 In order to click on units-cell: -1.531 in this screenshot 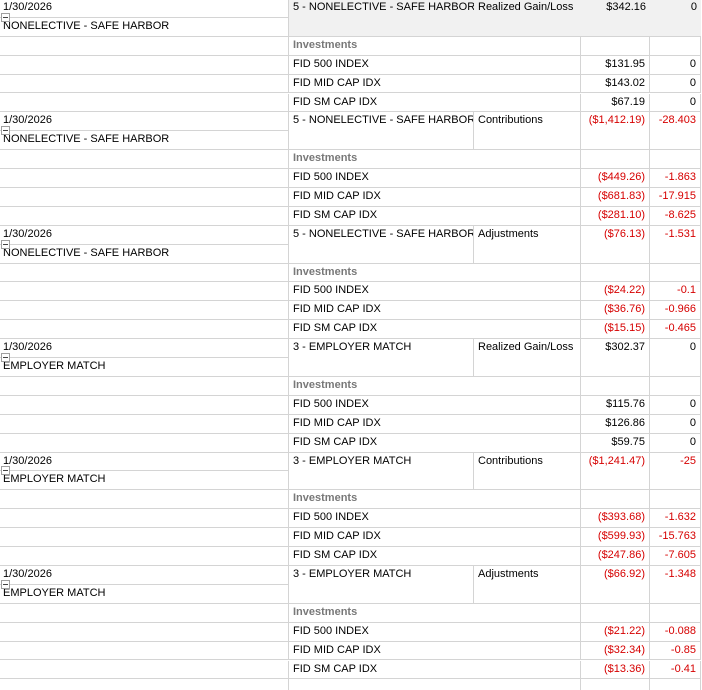, I will do `click(675, 244)`.